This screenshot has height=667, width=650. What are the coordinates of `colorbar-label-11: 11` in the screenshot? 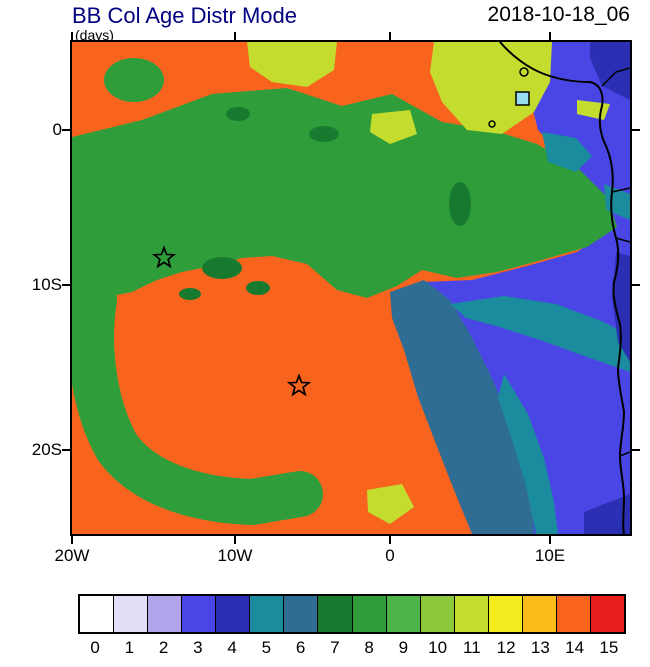 It's located at (472, 647).